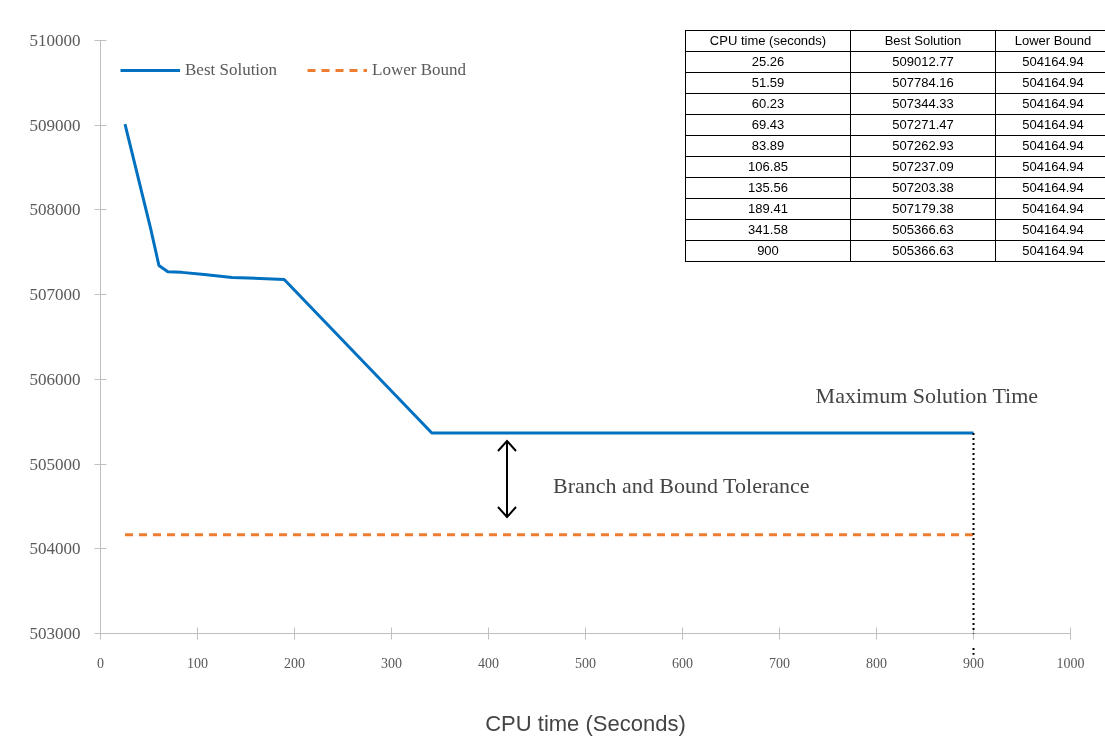 This screenshot has width=1105, height=743. Describe the element at coordinates (973, 663) in the screenshot. I see `x-tick-label: 900` at that location.